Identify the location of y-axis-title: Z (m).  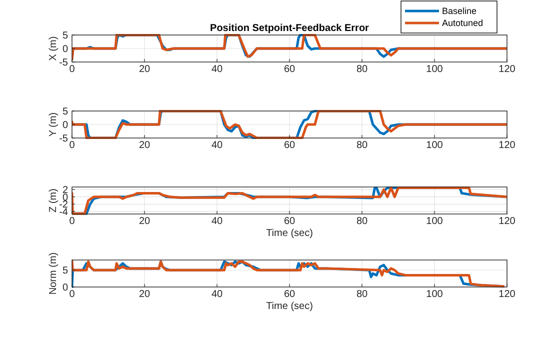
(53, 200).